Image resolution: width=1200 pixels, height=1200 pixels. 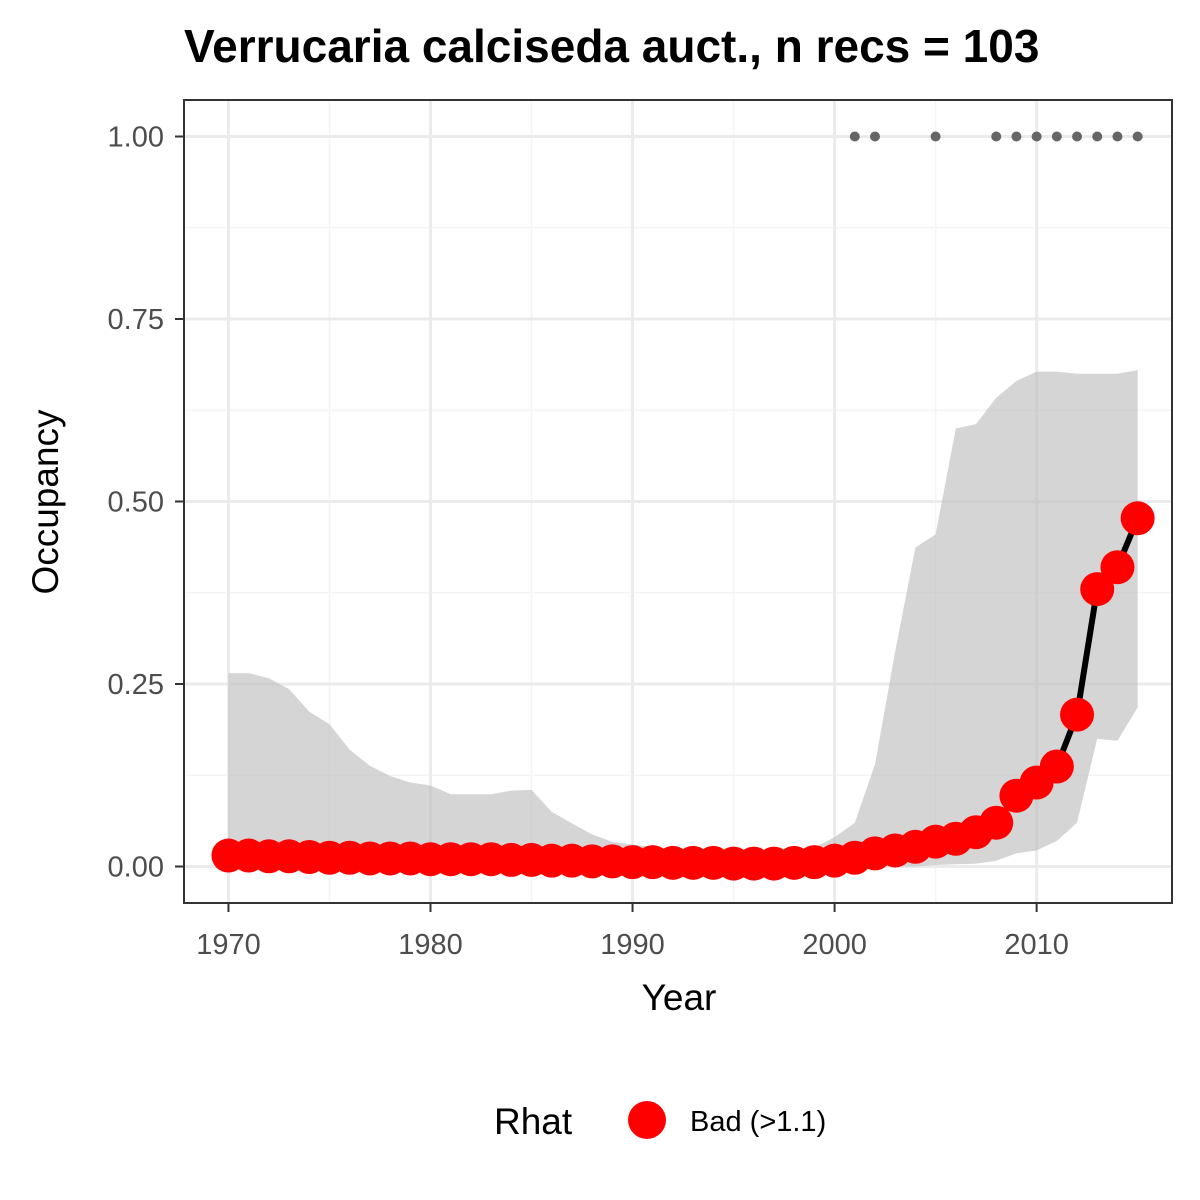 What do you see at coordinates (679, 997) in the screenshot?
I see `x-axis-title: Year` at bounding box center [679, 997].